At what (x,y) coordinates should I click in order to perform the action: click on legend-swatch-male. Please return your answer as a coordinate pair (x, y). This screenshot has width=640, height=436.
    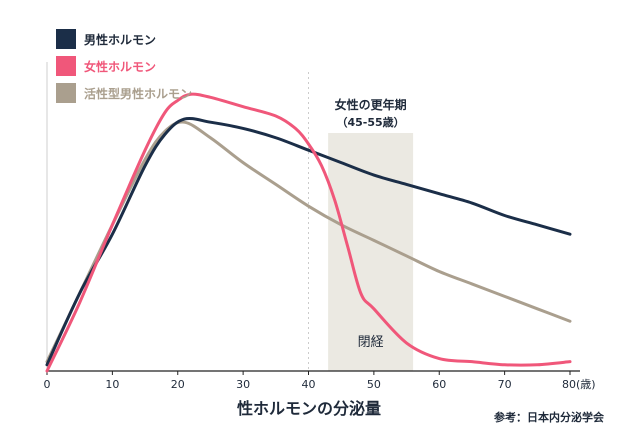
    Looking at the image, I should click on (66, 39).